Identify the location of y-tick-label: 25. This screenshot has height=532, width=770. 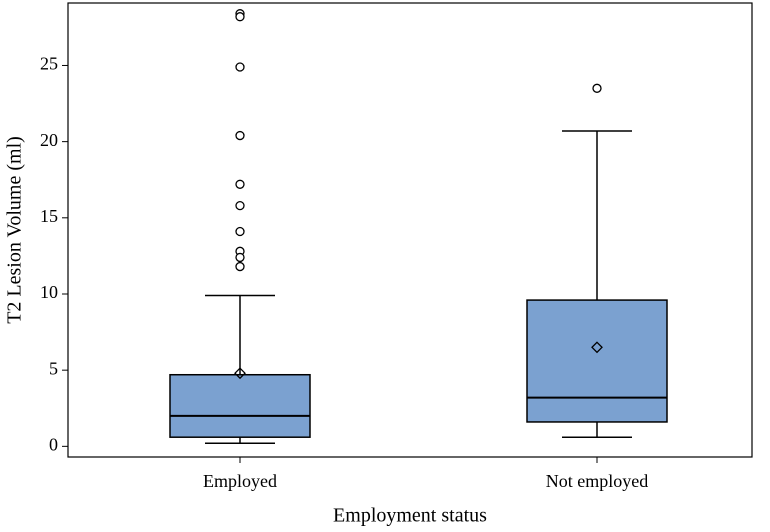
(49, 64).